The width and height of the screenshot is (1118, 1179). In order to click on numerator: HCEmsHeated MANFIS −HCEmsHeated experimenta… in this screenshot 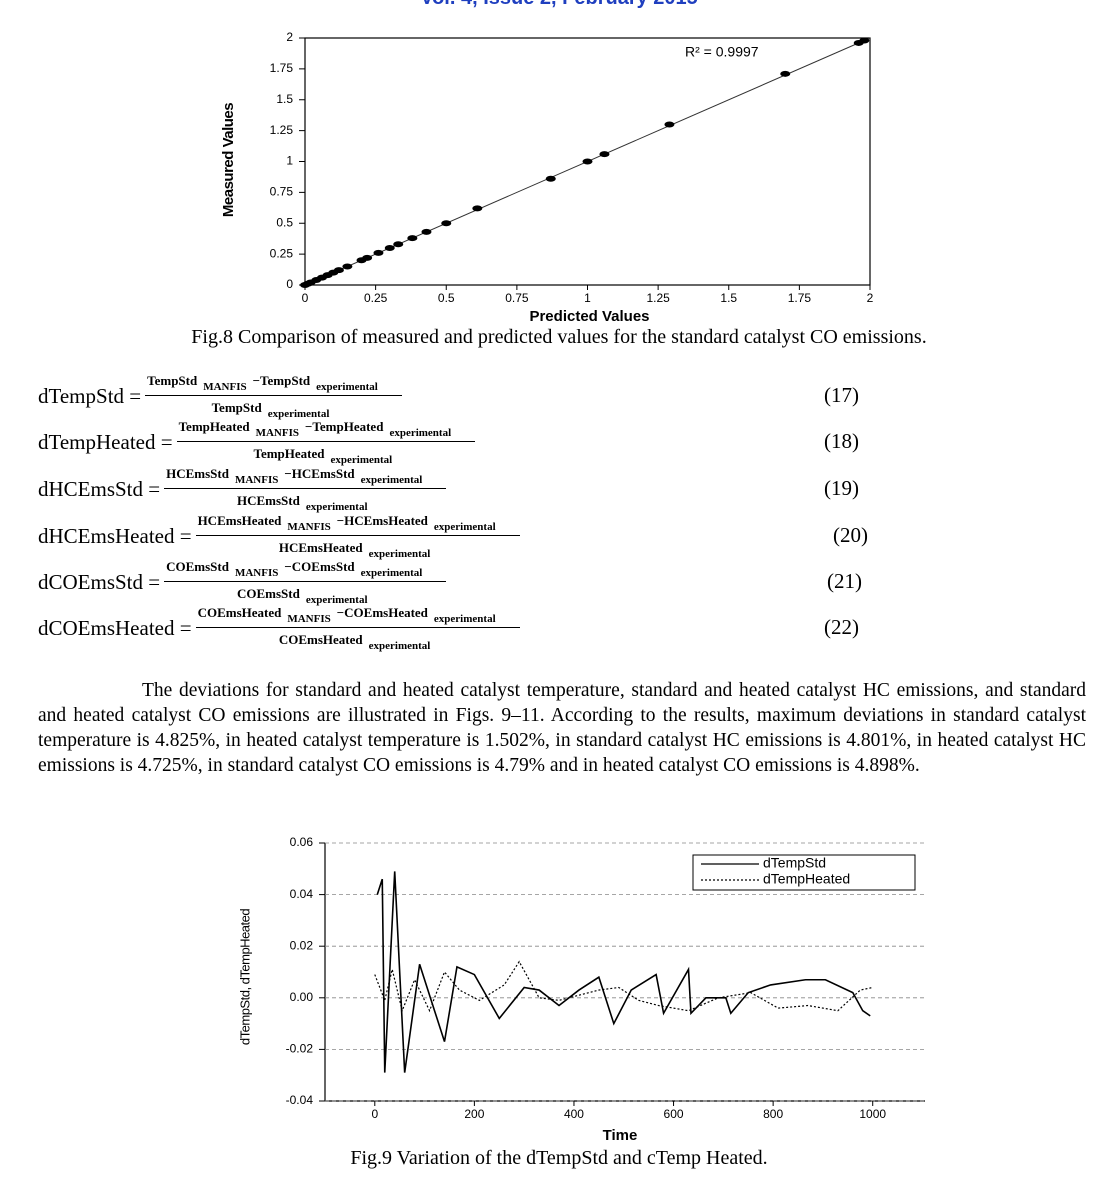, I will do `click(357, 524)`.